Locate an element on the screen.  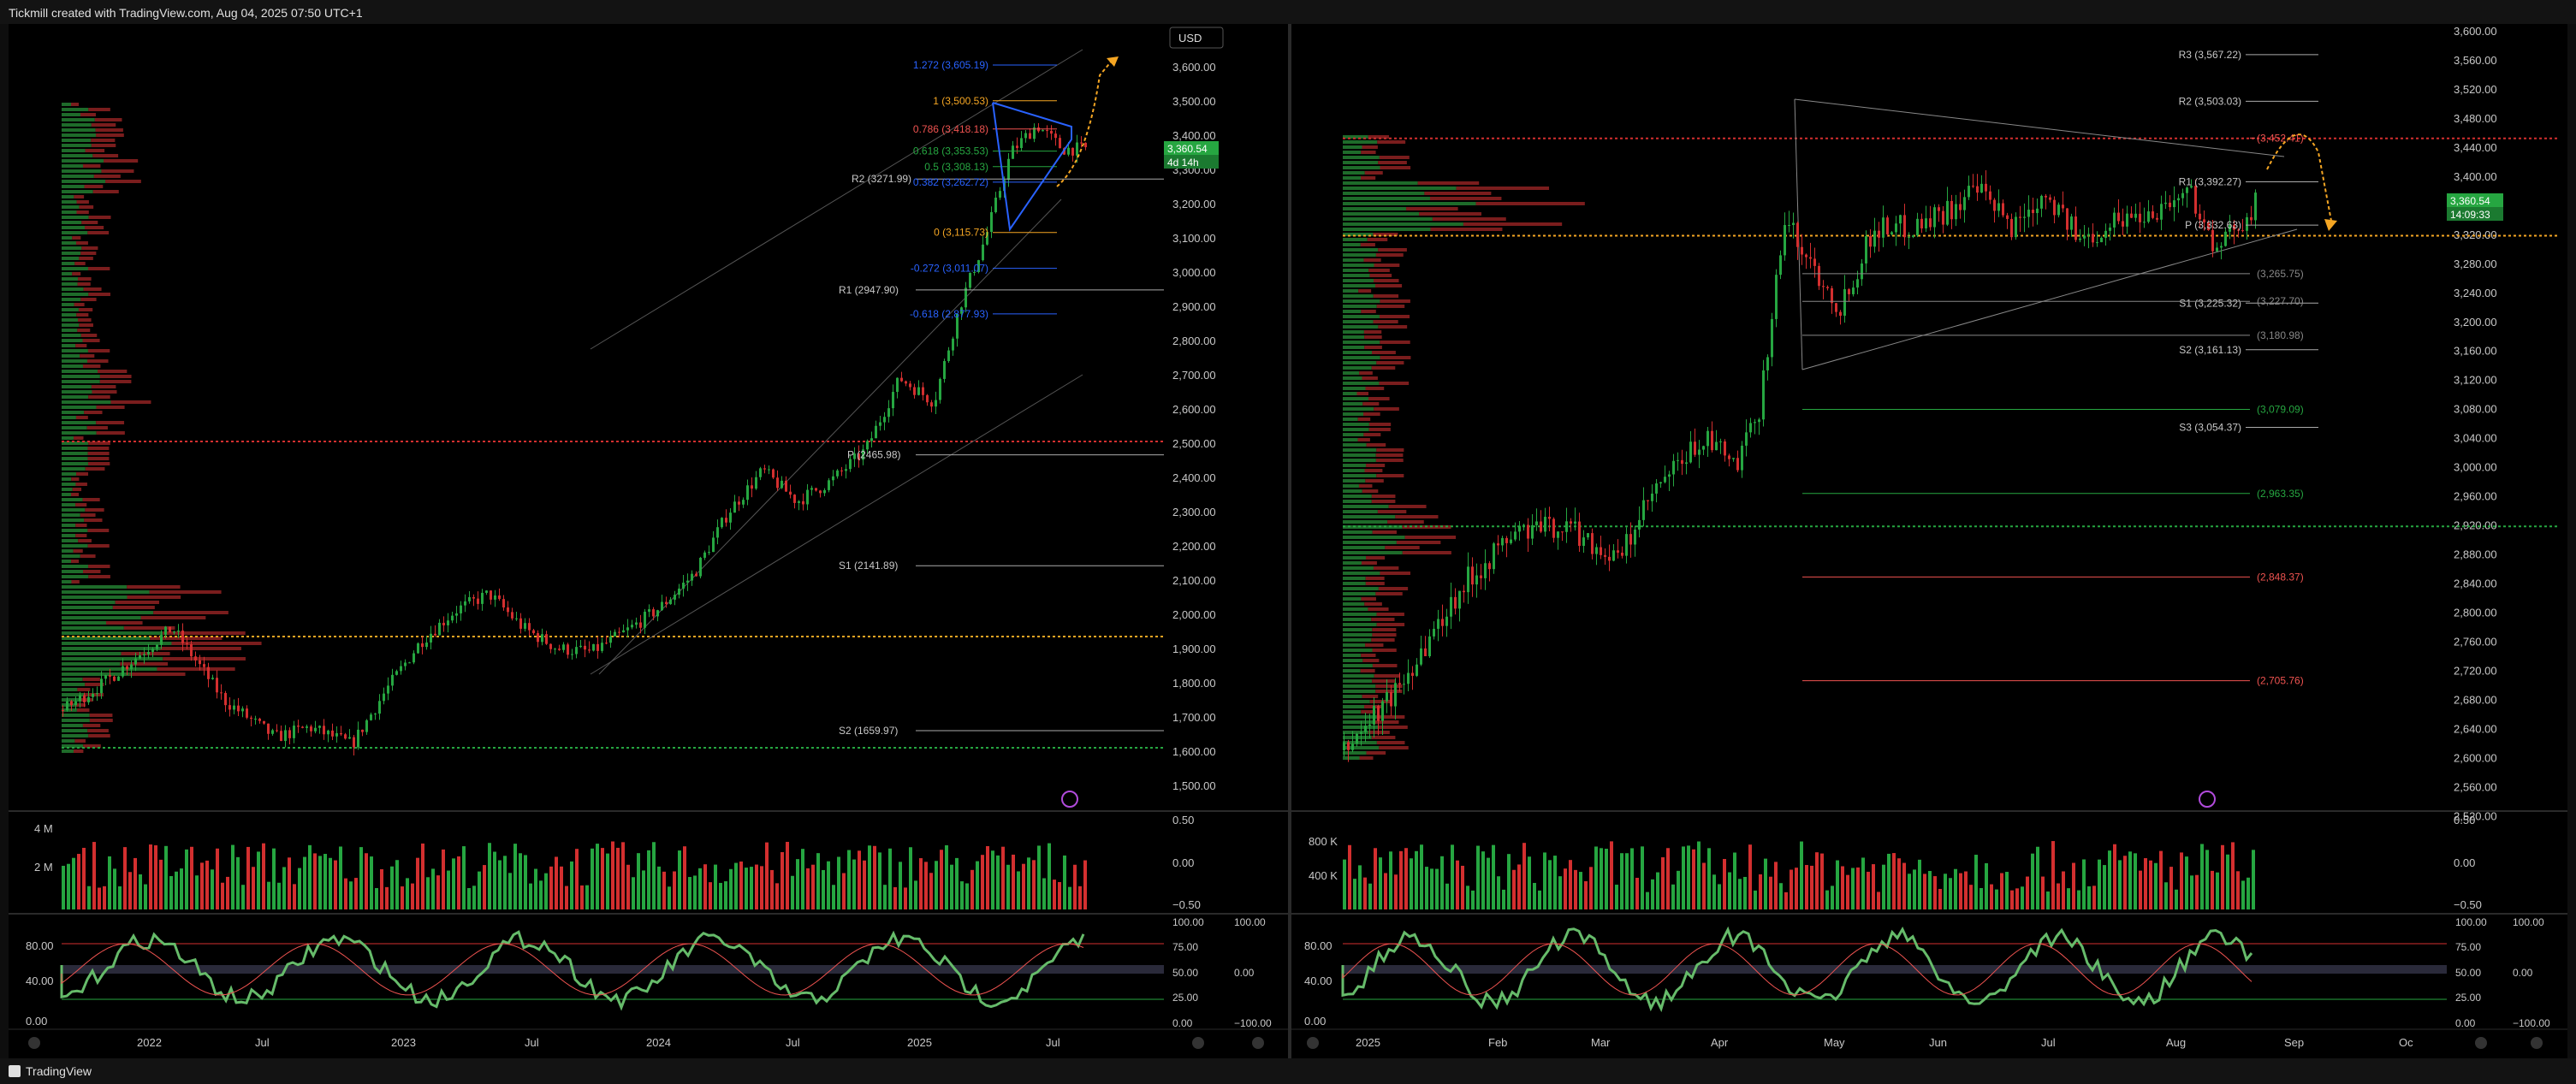
tradingview-logo: TradingView is located at coordinates (50, 1071).